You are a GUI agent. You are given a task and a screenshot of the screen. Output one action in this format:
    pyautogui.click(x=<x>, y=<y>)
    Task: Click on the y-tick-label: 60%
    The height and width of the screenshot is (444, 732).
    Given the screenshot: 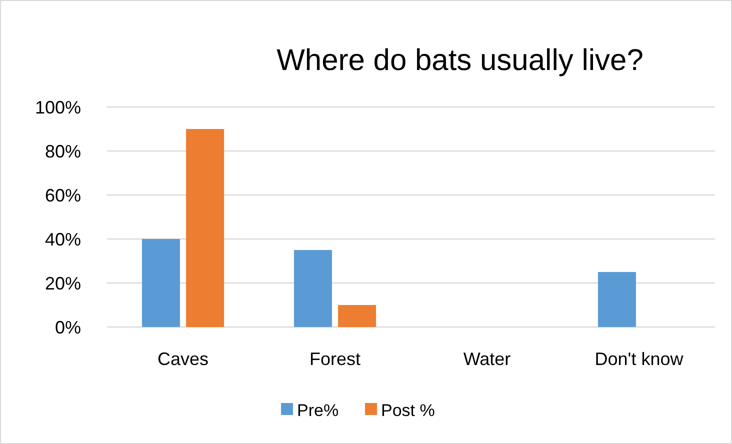 What is the action you would take?
    pyautogui.click(x=62, y=195)
    